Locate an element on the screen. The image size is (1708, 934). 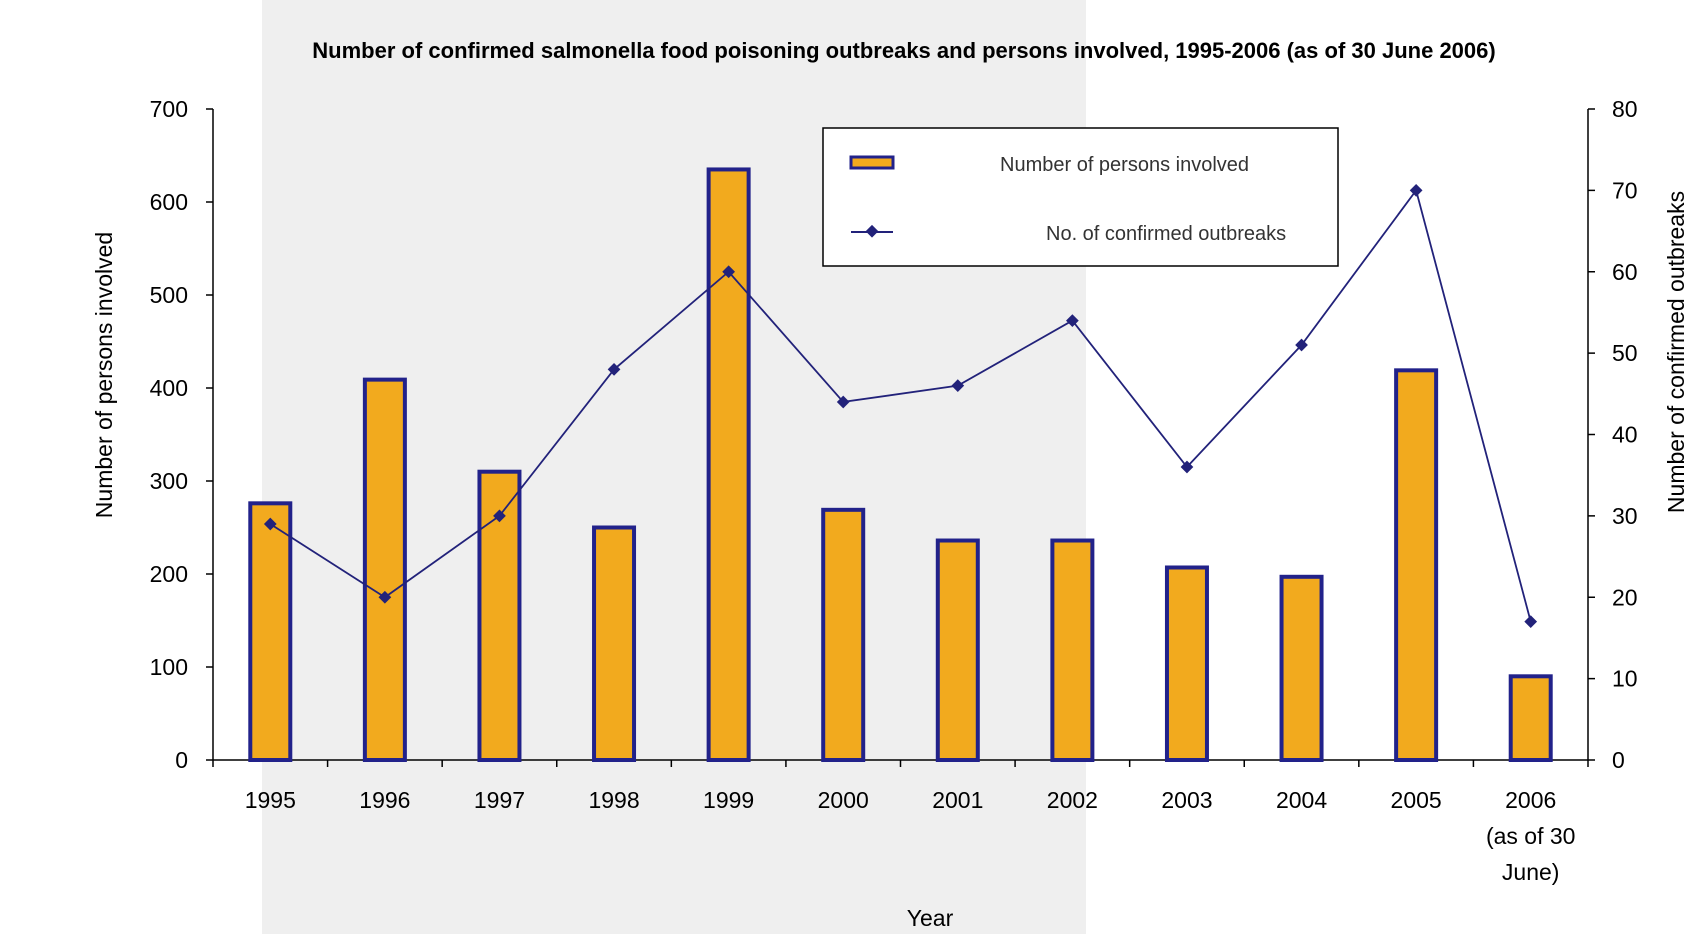
y-axis-right-title: Number of confirmed outbreaks is located at coordinates (1676, 352).